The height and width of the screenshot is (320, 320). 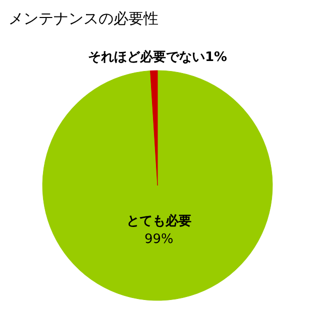 What do you see at coordinates (158, 57) in the screenshot?
I see `slice-label: それほど必要でない1%` at bounding box center [158, 57].